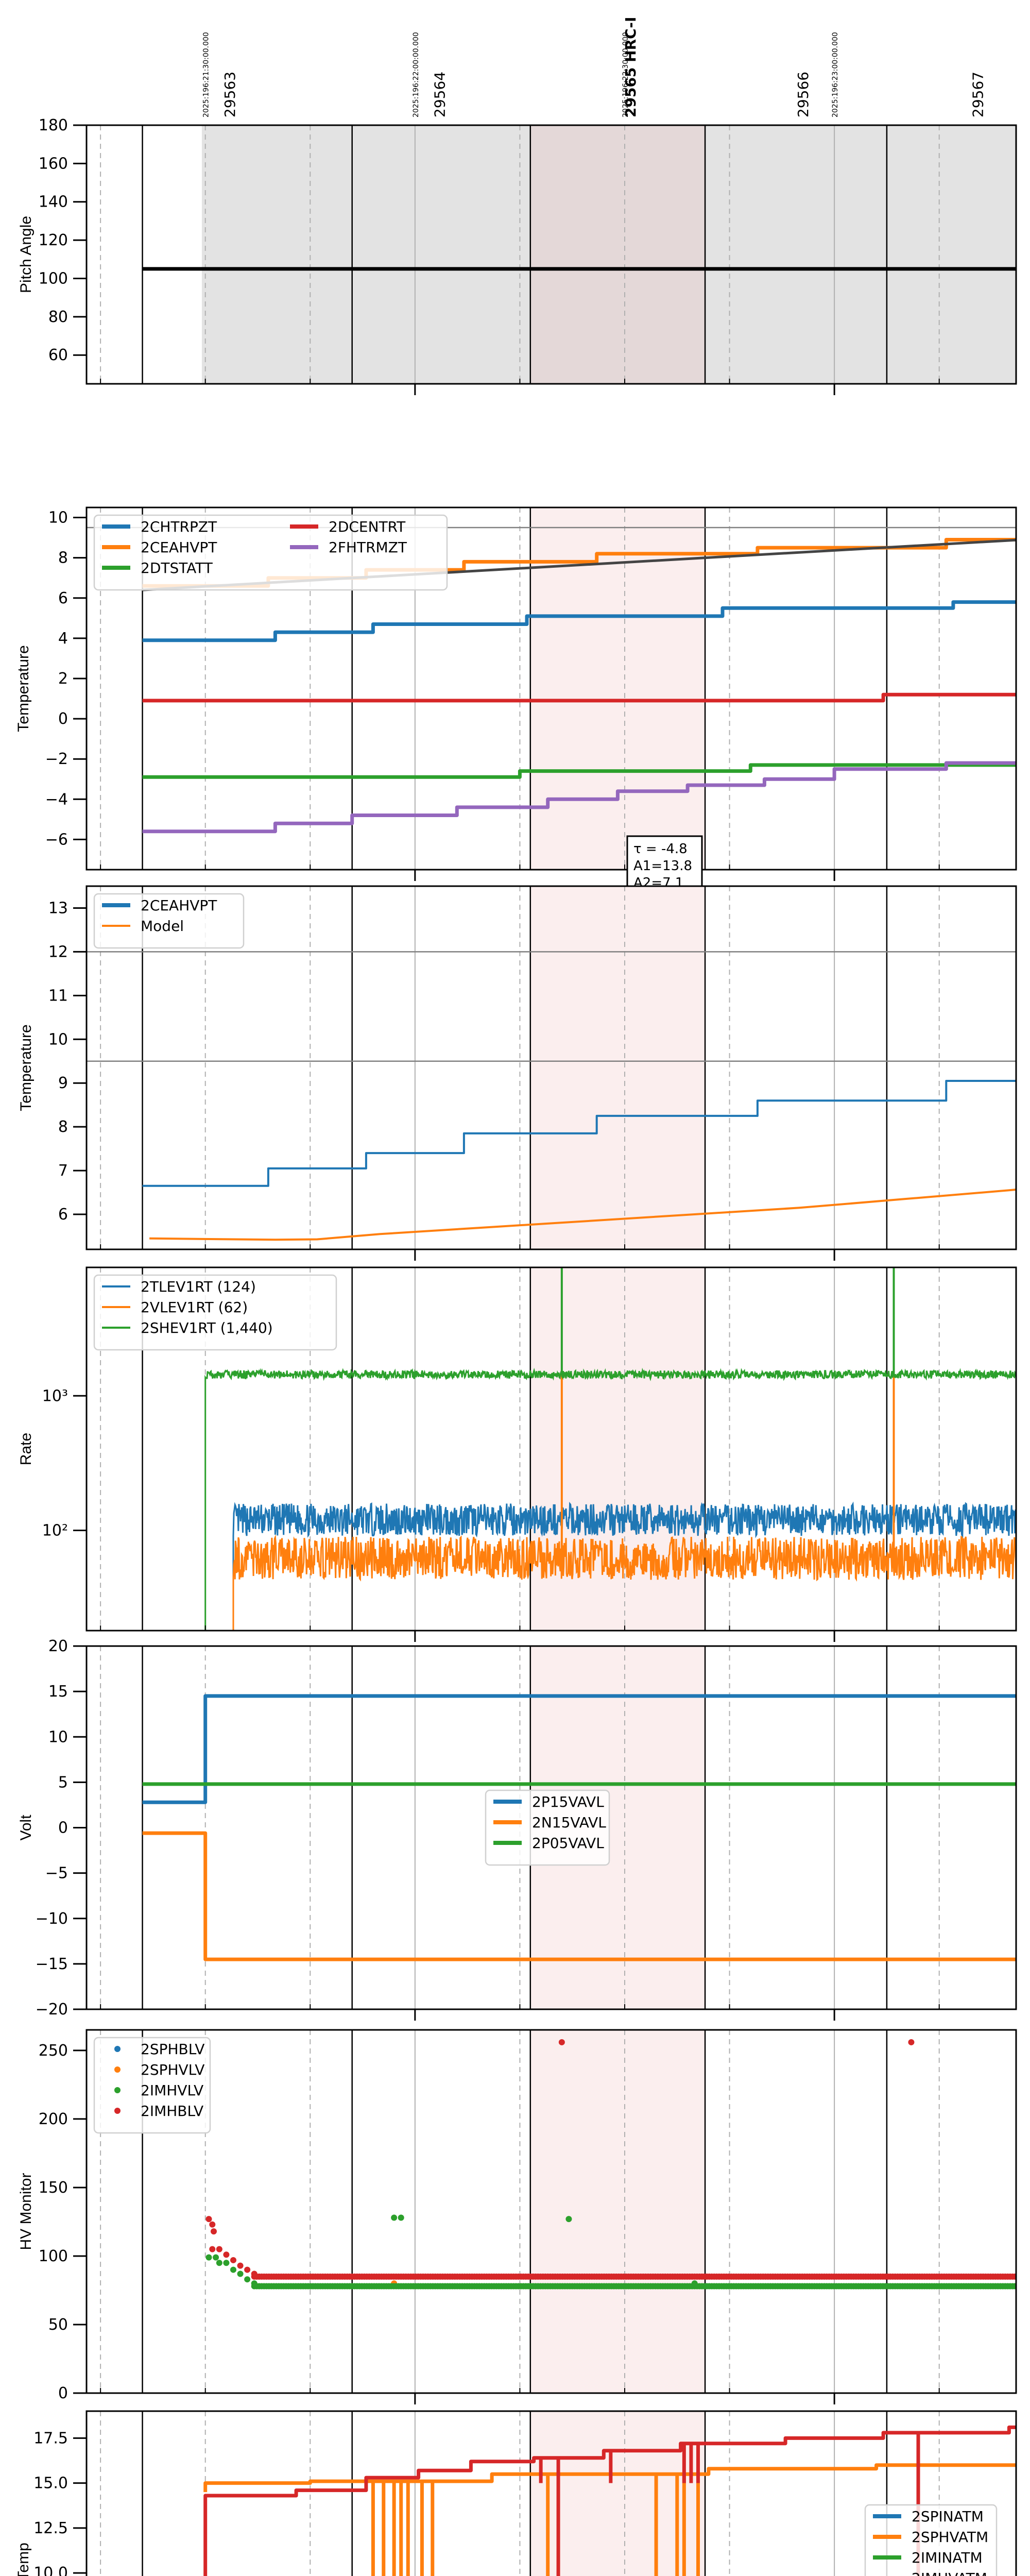  Describe the element at coordinates (57, 799) in the screenshot. I see `y-tick-label: −4` at that location.